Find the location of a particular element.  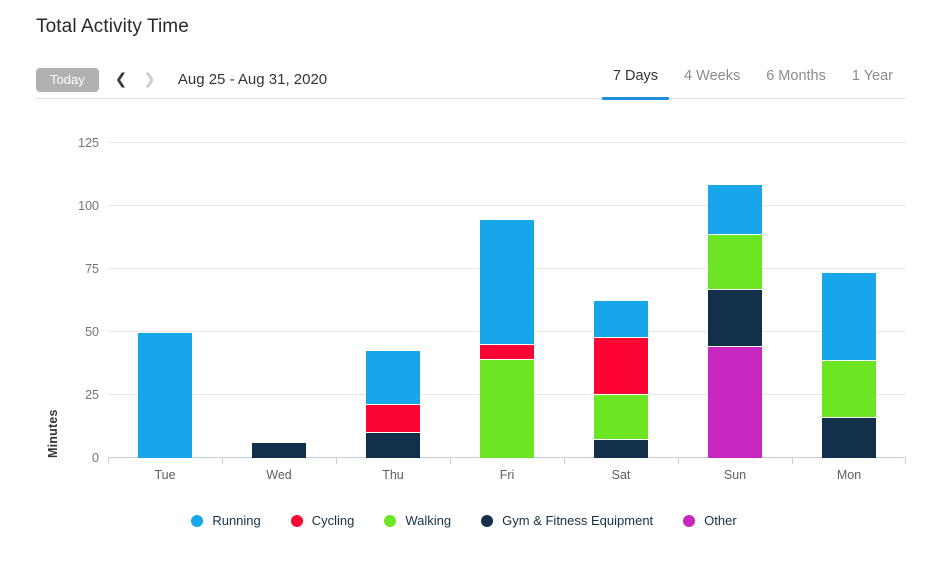

y-tick-label-50: 50 is located at coordinates (92, 332).